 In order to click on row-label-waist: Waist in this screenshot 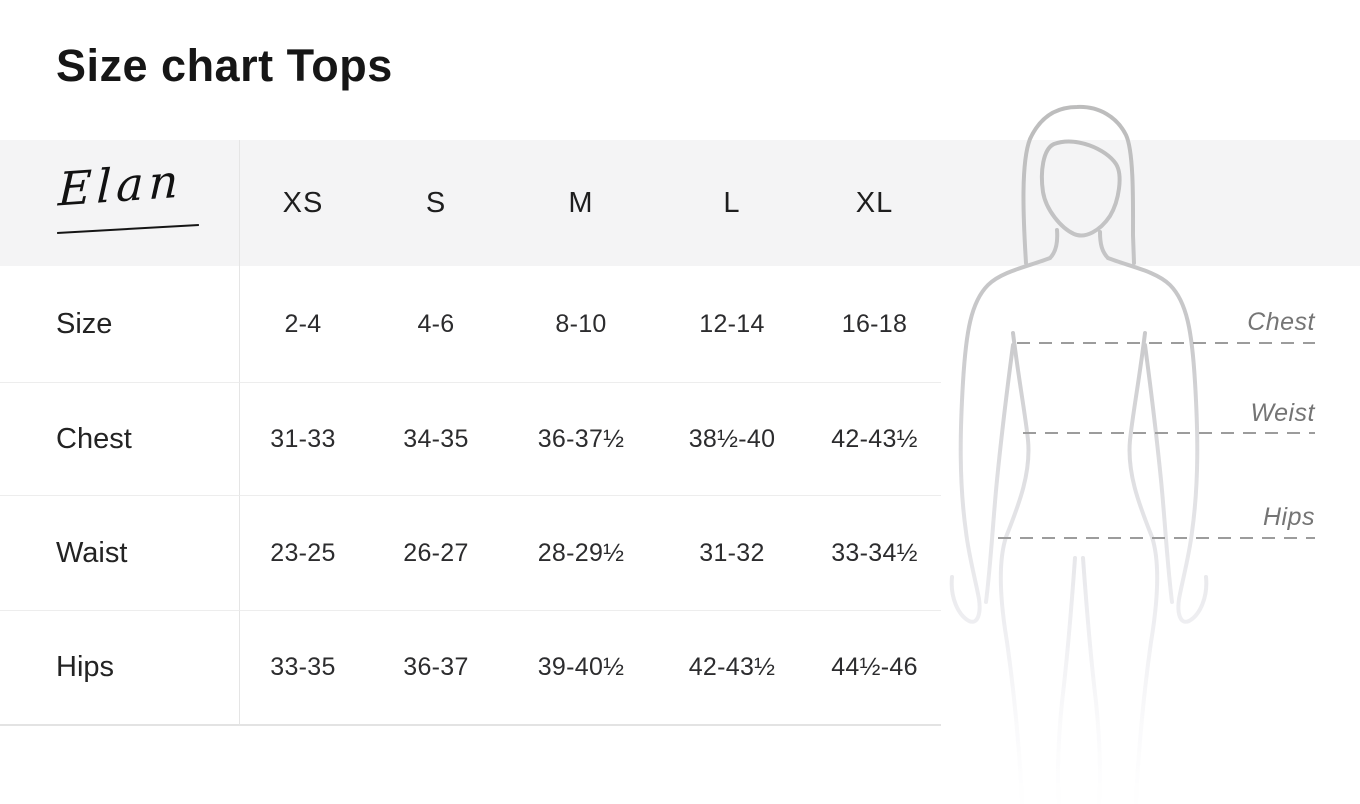, I will do `click(120, 553)`.